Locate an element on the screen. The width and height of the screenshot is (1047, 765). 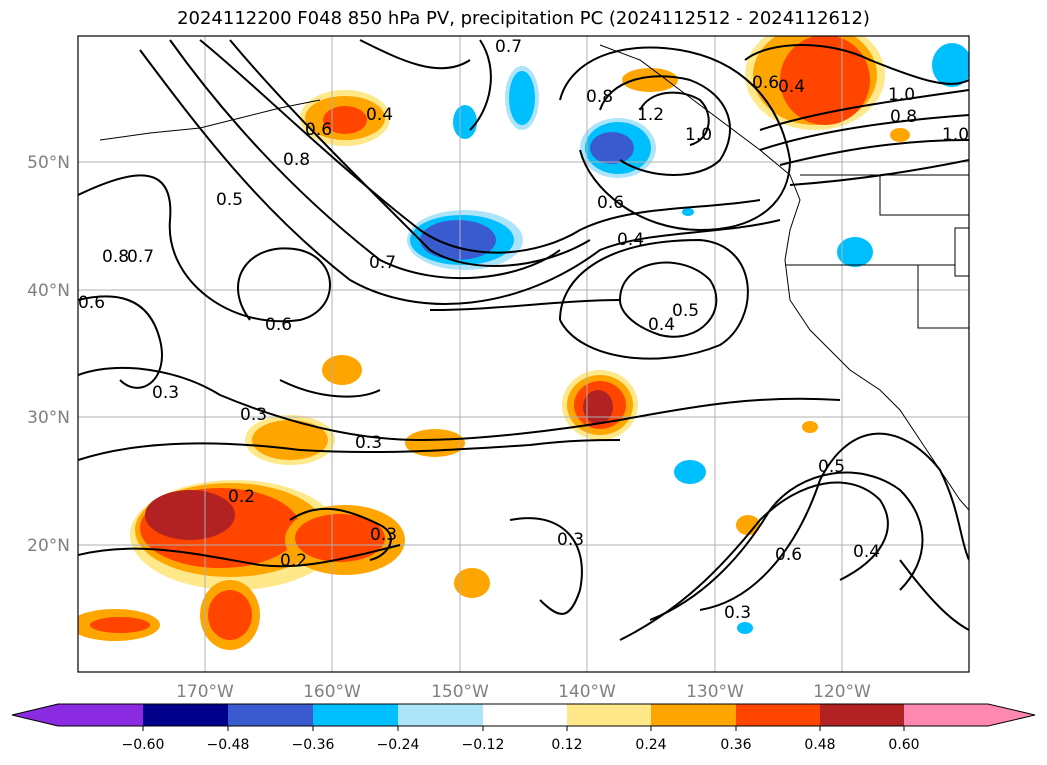
colorbar-tick-label: 0.48 is located at coordinates (819, 745).